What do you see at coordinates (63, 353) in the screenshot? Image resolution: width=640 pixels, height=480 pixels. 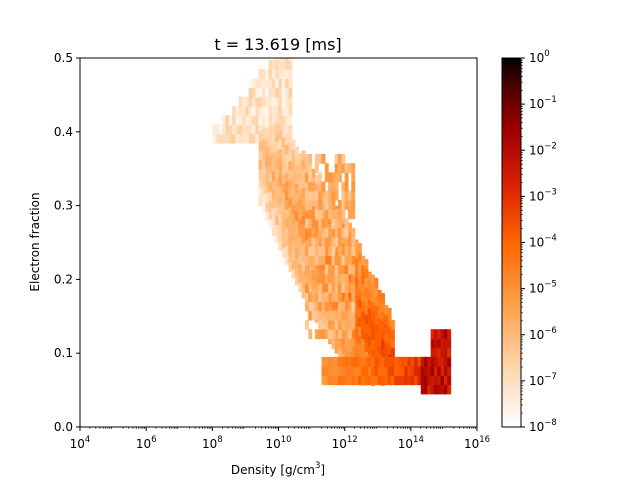 I see `y-tick-label: 0.1` at bounding box center [63, 353].